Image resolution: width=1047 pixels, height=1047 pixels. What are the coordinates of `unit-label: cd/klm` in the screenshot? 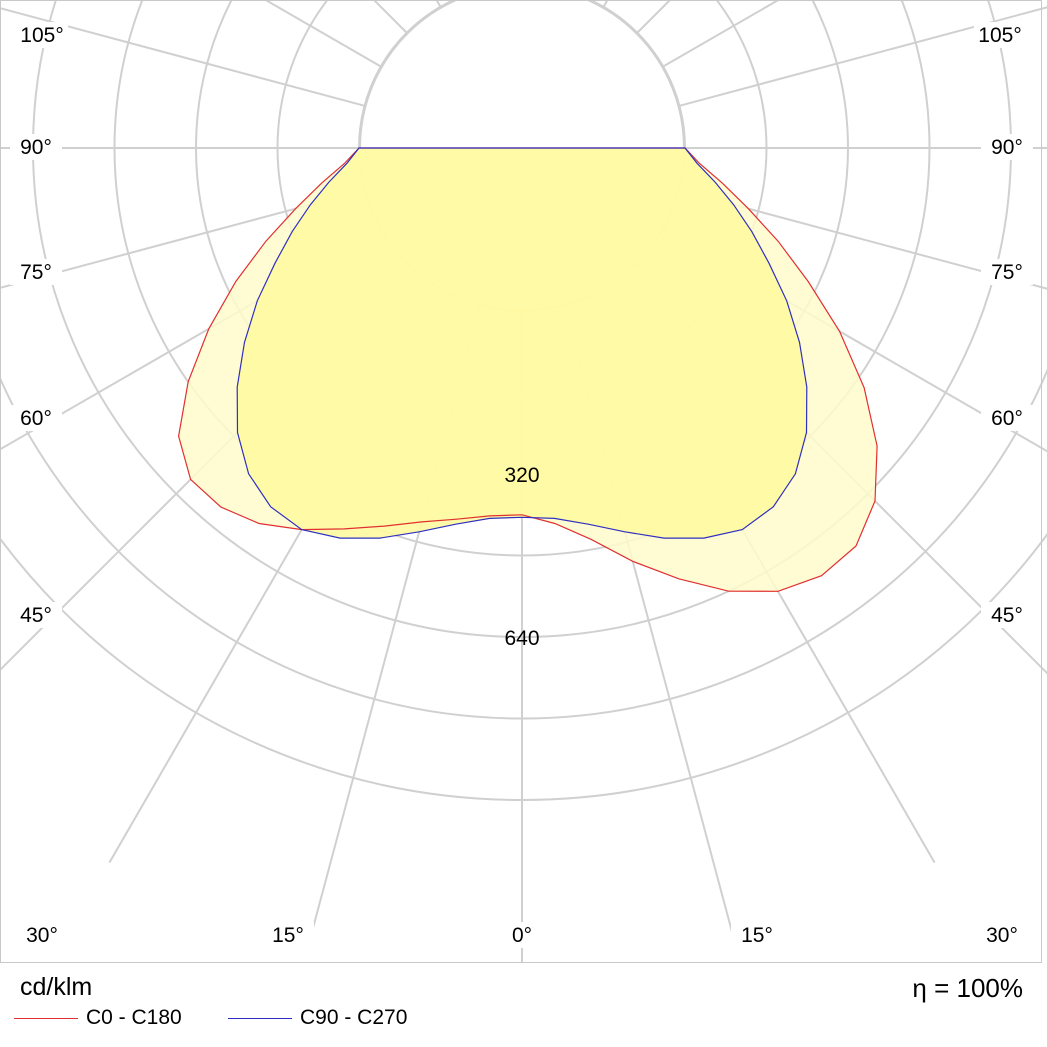 It's located at (56, 987).